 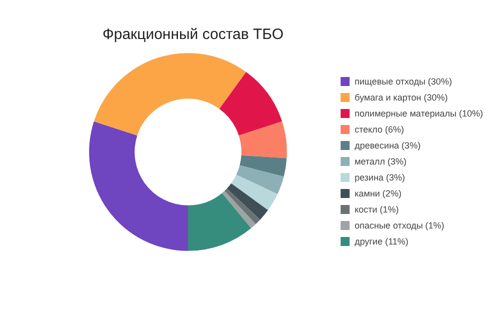 What do you see at coordinates (380, 161) in the screenshot?
I see `legend-label: металл (3%)` at bounding box center [380, 161].